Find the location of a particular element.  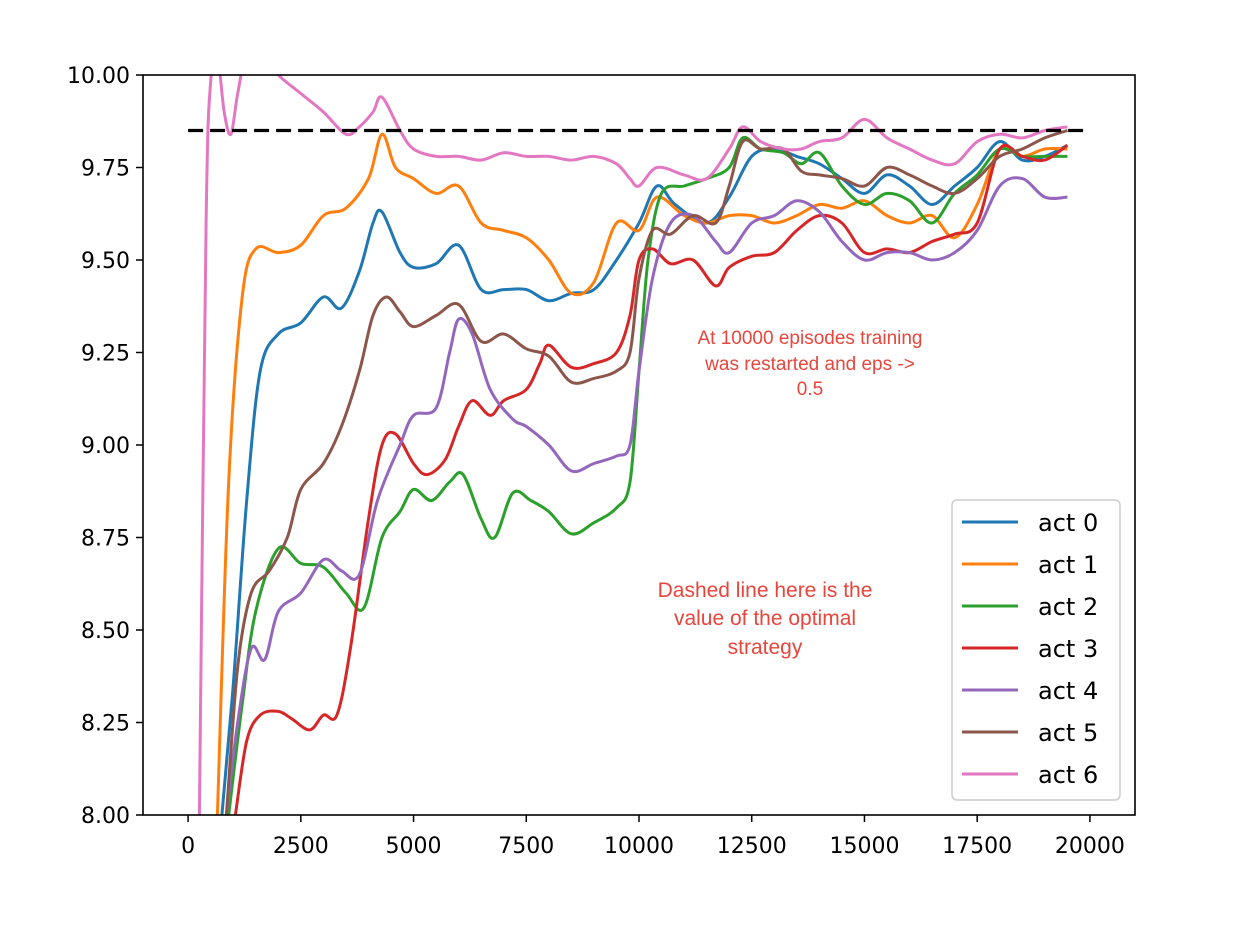

legend: act 0 act 1 act 2 act 3 act 4 act 5 act 6 is located at coordinates (1036, 650).